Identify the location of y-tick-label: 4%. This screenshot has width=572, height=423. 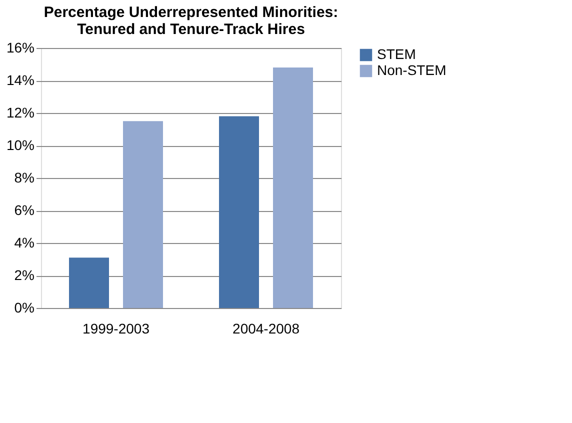
(24, 242).